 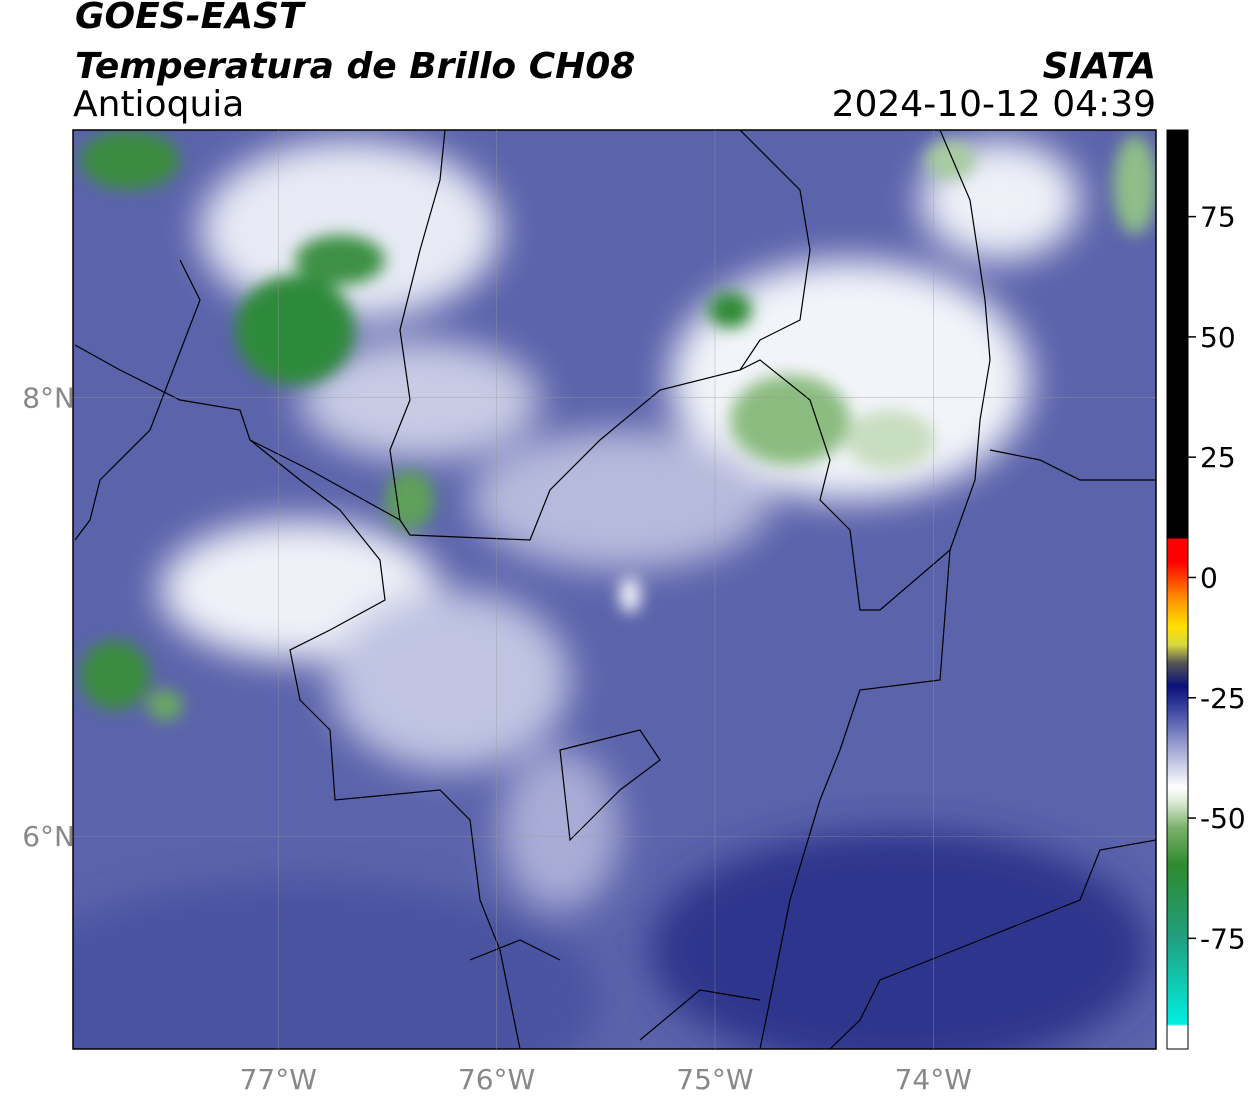 I want to click on colorbar, so click(x=1177, y=589).